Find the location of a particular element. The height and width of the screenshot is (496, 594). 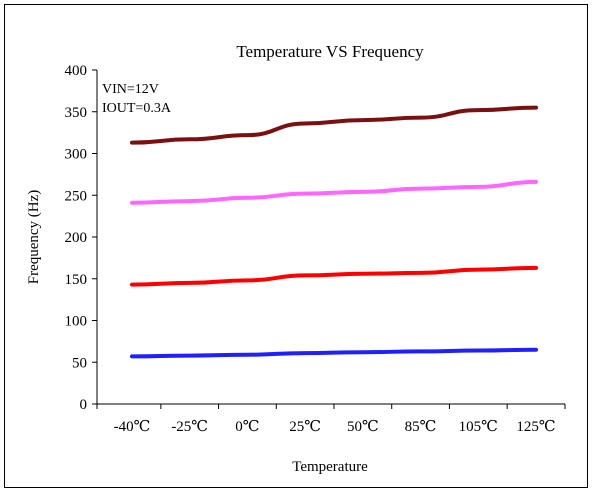

x-tick-label: 25℃ is located at coordinates (305, 427).